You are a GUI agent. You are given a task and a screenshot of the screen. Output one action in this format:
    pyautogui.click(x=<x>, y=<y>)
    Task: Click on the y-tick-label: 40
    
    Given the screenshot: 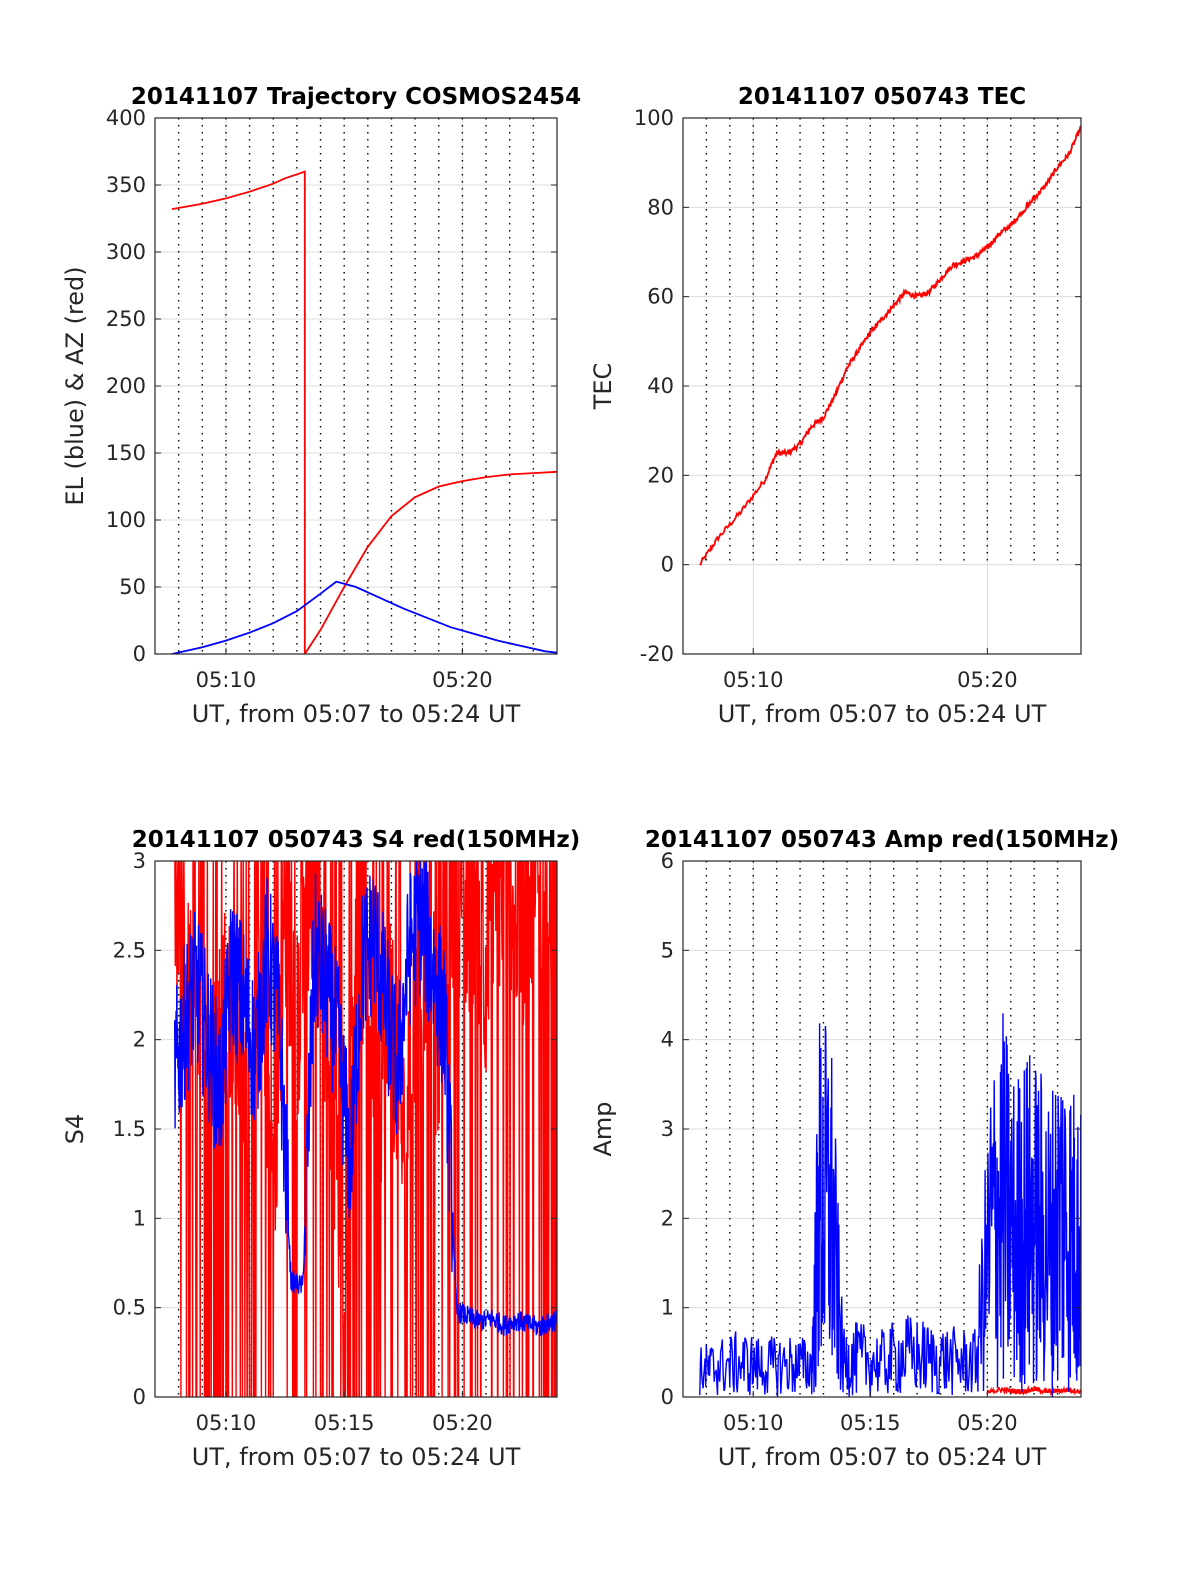 What is the action you would take?
    pyautogui.click(x=660, y=386)
    